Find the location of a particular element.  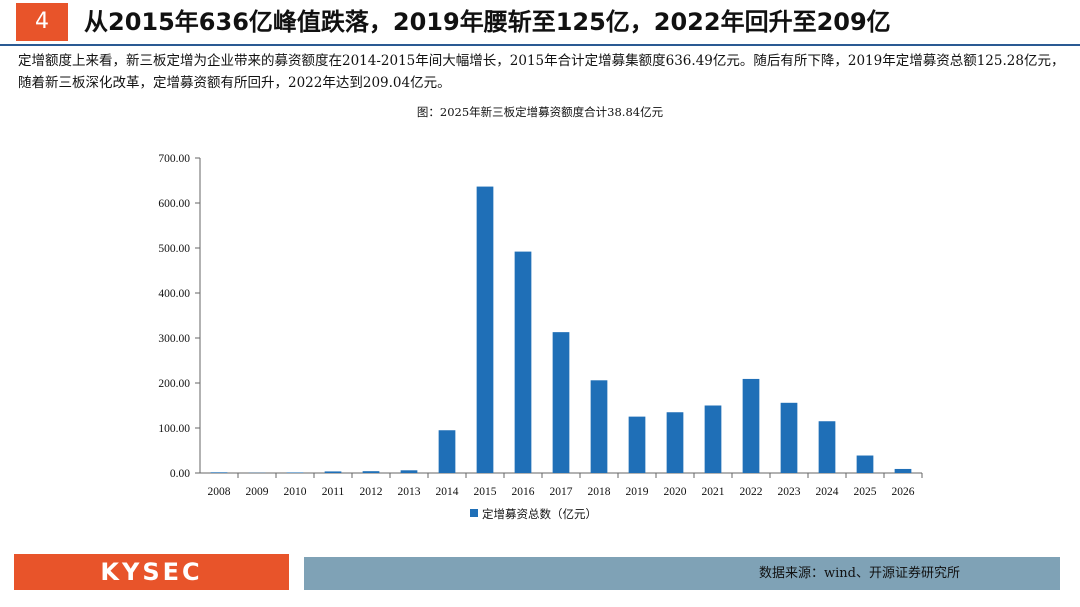

legend-label: 定增募资总数（亿元） is located at coordinates (539, 514).